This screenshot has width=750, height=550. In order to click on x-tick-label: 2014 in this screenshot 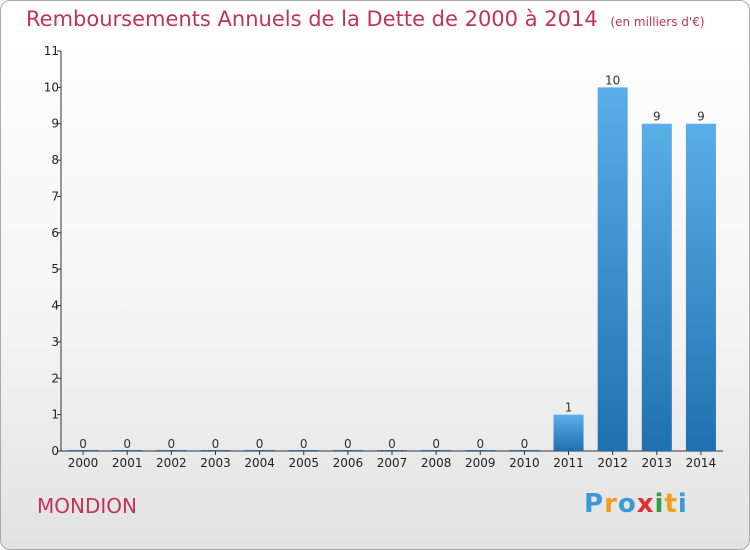, I will do `click(701, 463)`.